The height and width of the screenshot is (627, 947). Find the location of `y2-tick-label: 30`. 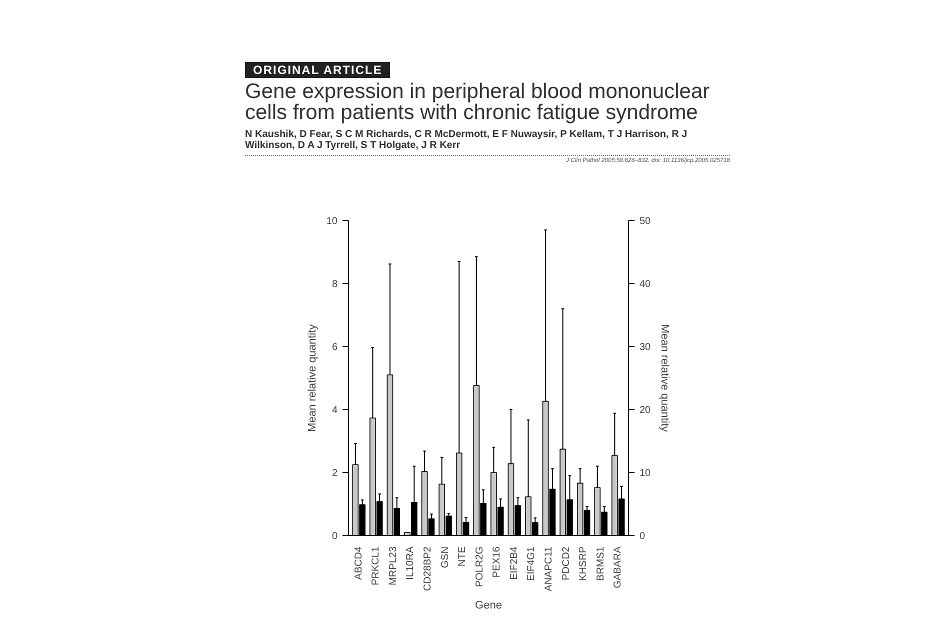

y2-tick-label: 30 is located at coordinates (646, 347).